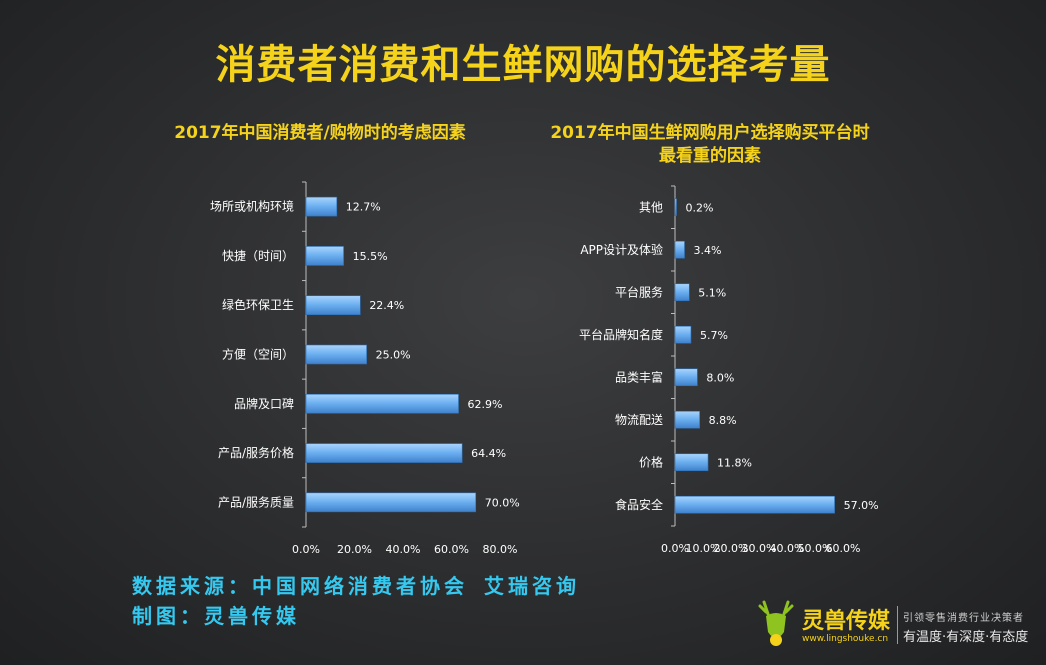  What do you see at coordinates (621, 249) in the screenshot?
I see `right-category-label: APP设计及体验` at bounding box center [621, 249].